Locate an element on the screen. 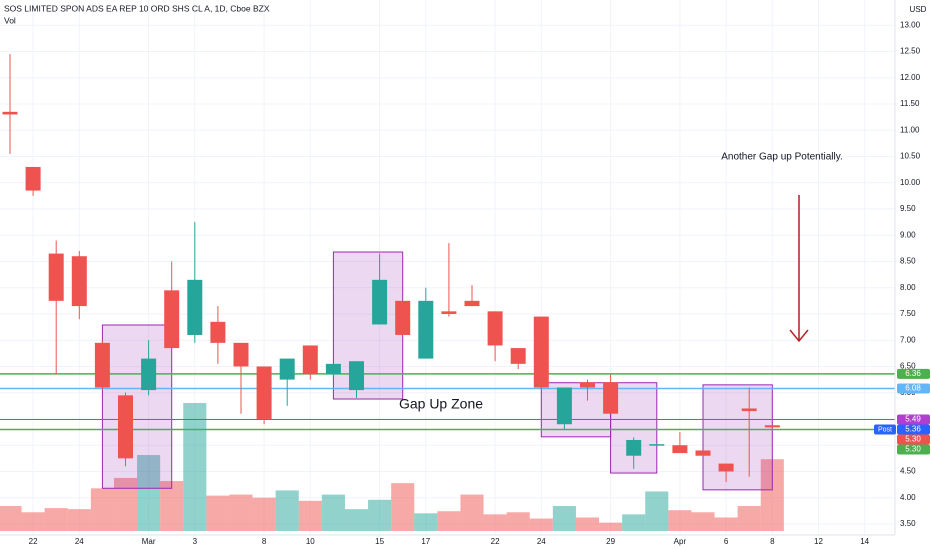 This screenshot has width=932, height=550. price-badge-label: 5.36 is located at coordinates (913, 429).